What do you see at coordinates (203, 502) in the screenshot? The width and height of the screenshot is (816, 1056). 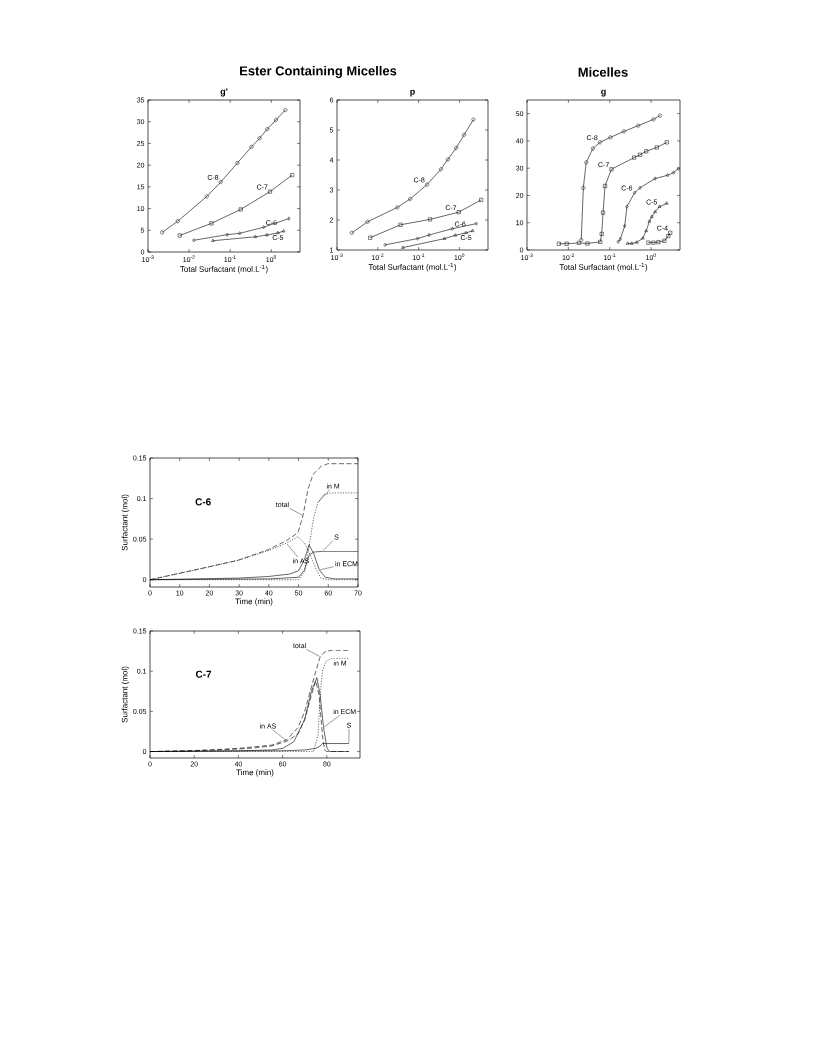 I see `text: C-6` at bounding box center [203, 502].